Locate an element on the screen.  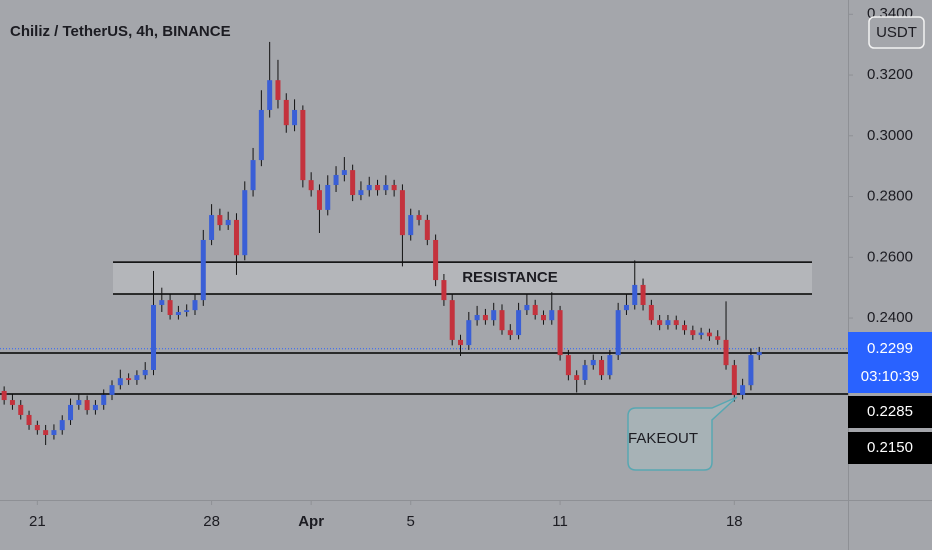
x-tick-label: 5 is located at coordinates (411, 521).